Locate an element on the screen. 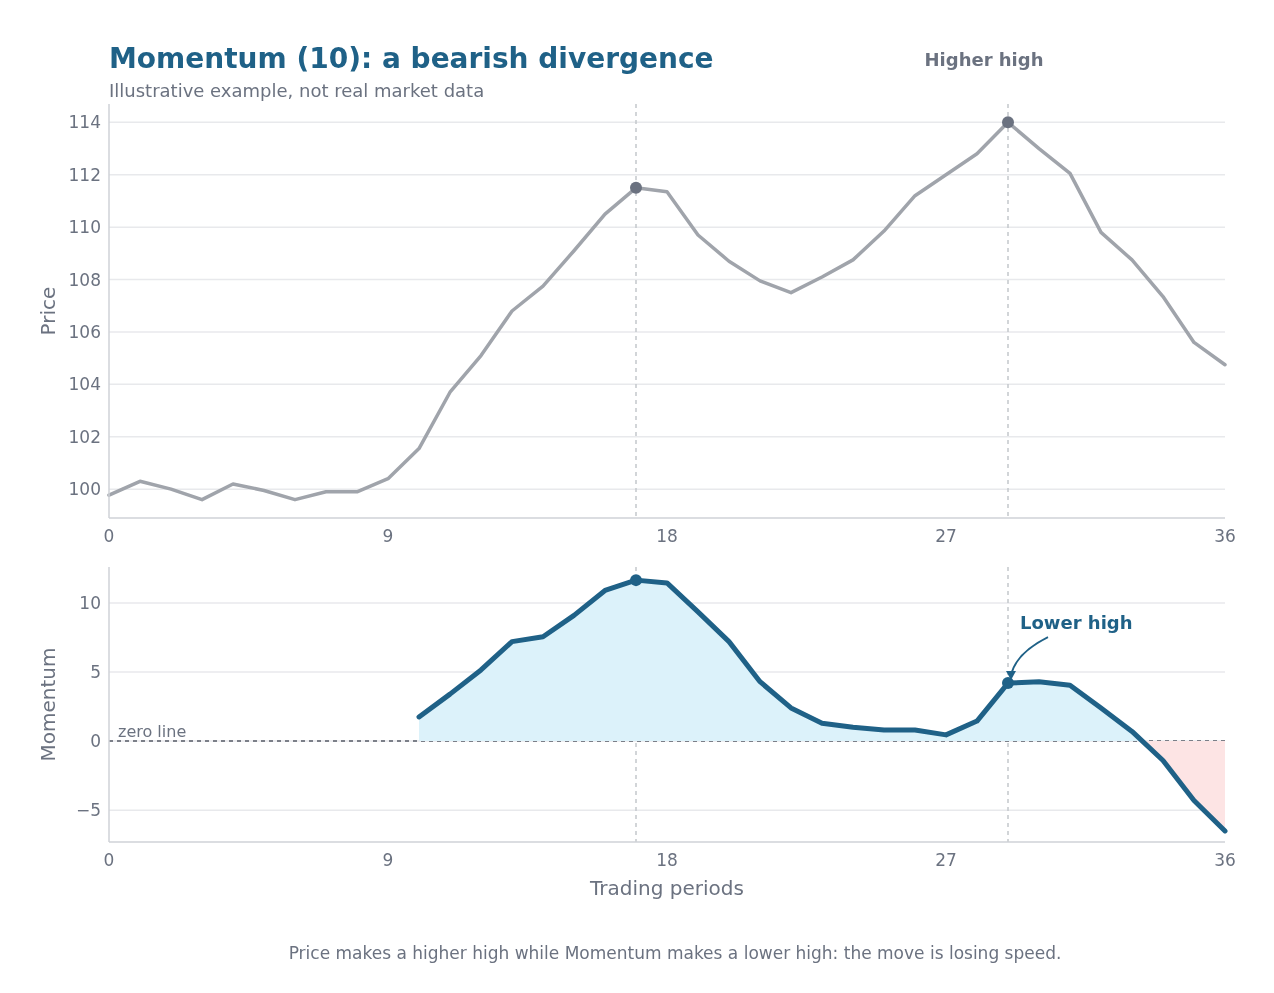 The height and width of the screenshot is (993, 1274). y-tick-label: 104 is located at coordinates (84, 384).